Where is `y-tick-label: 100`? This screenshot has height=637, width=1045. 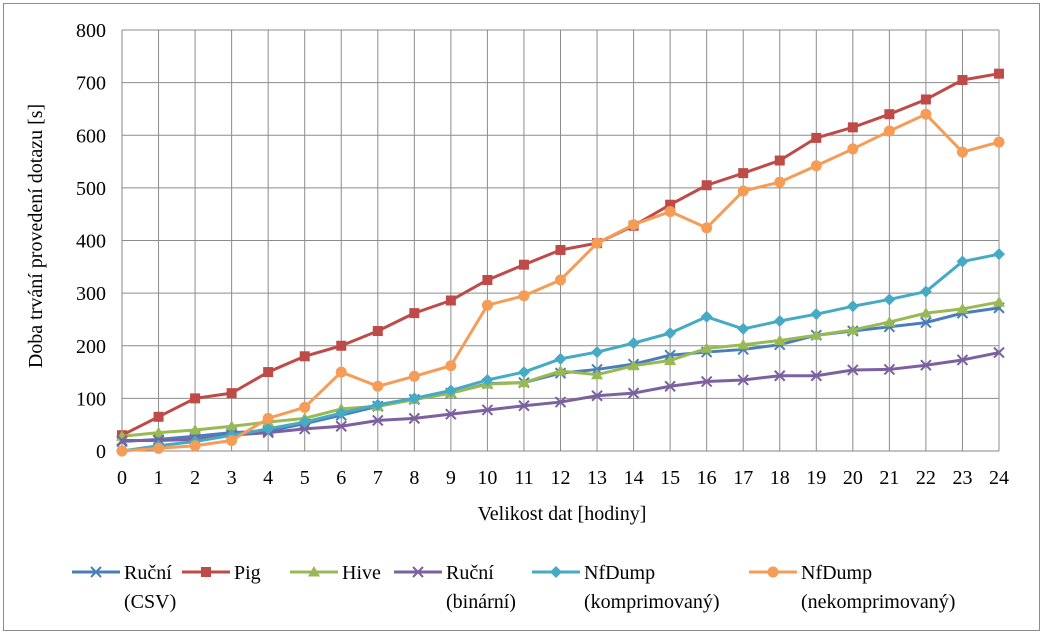
y-tick-label: 100 is located at coordinates (91, 399).